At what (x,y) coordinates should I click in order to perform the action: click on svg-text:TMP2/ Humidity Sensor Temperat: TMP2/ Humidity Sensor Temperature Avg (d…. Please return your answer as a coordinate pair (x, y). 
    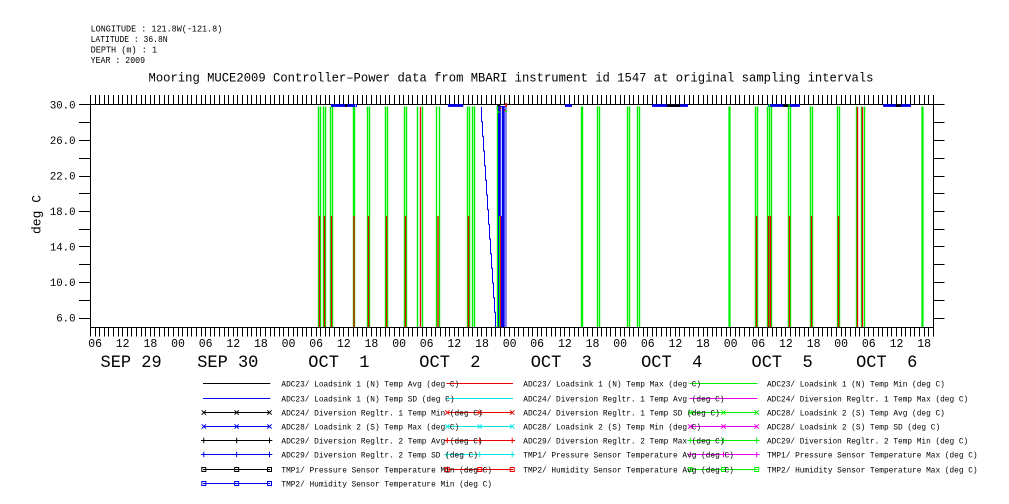
    Looking at the image, I should click on (628, 471).